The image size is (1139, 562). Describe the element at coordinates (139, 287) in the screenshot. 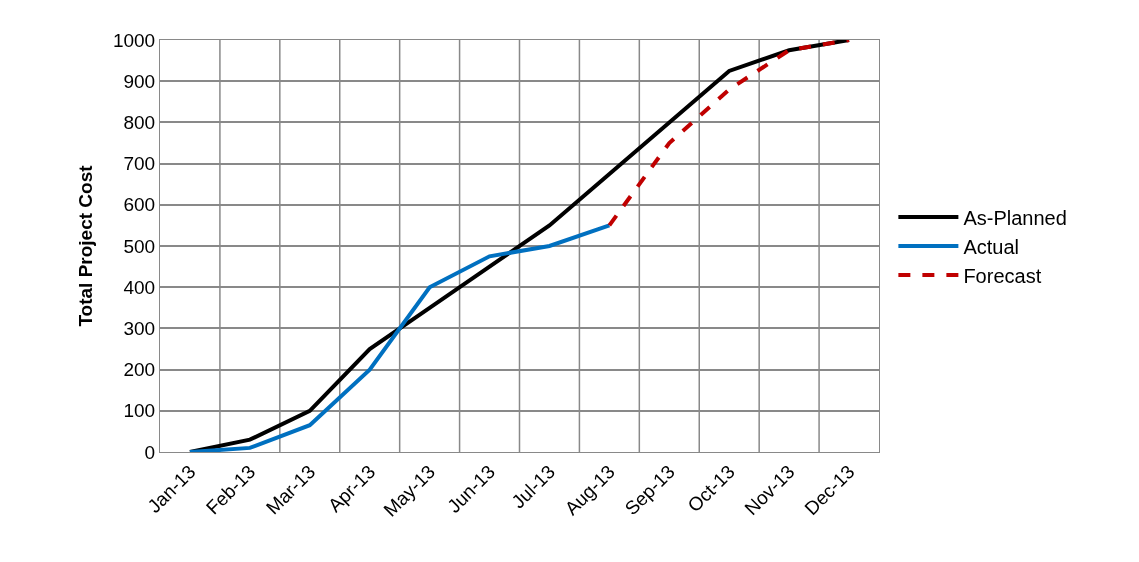

I see `y-tick-label: 400` at that location.